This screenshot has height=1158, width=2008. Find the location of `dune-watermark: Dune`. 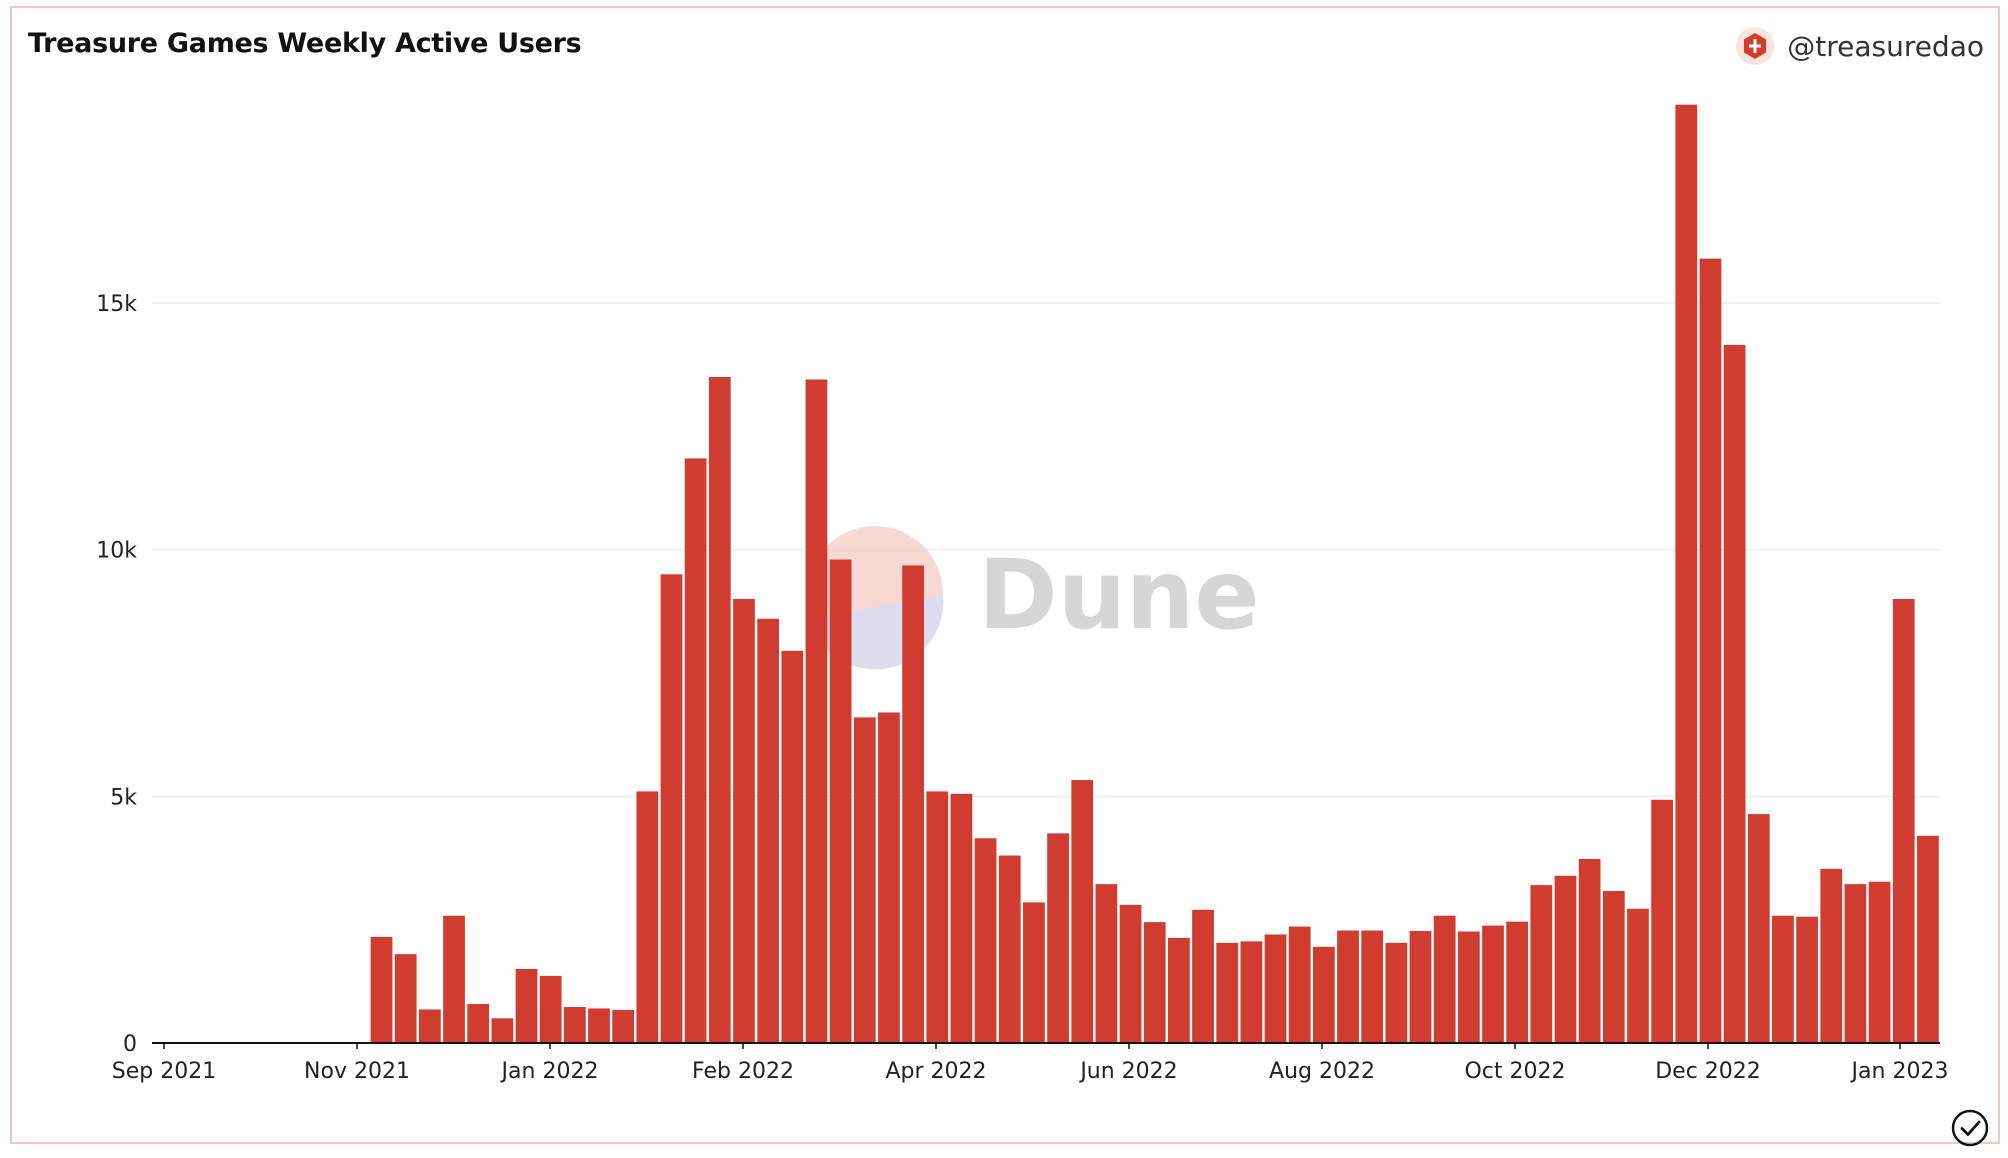

dune-watermark: Dune is located at coordinates (1033, 598).